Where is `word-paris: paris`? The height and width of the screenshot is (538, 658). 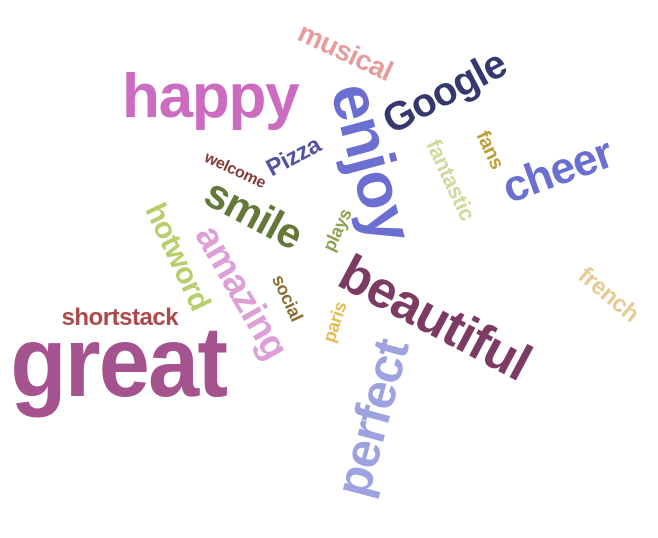 word-paris: paris is located at coordinates (334, 322).